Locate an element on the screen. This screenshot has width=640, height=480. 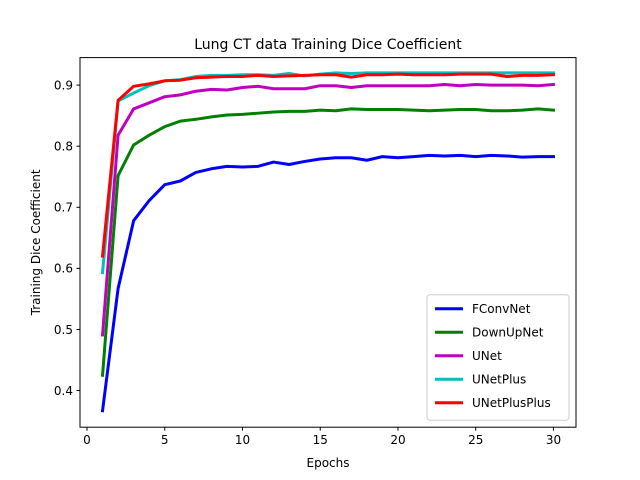
x-axis: 0 5 10 15 20 25 30 is located at coordinates (322, 437).